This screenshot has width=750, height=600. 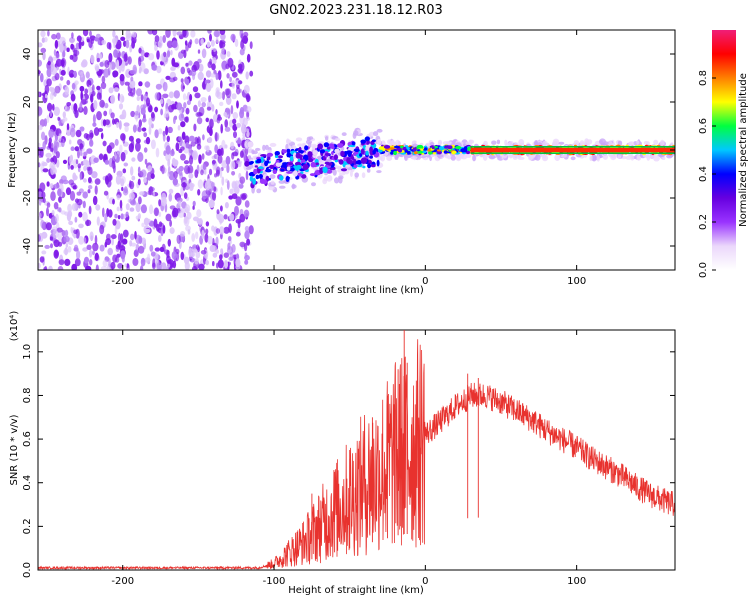 I want to click on x-tick-label: 100, so click(x=576, y=581).